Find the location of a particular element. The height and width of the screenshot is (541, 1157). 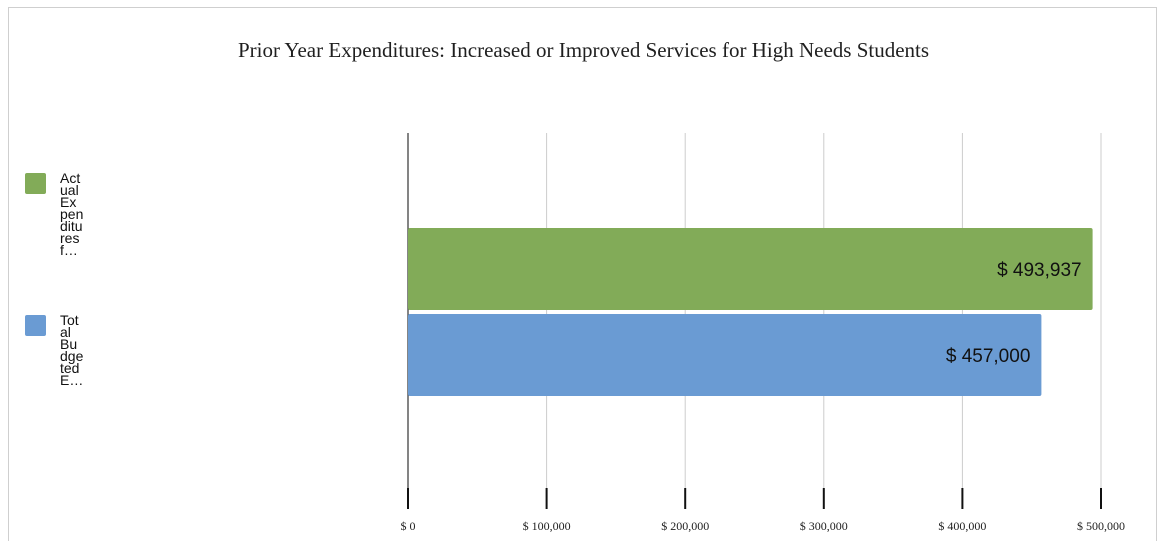

x-tick-label-3: $ 300,000 is located at coordinates (824, 526).